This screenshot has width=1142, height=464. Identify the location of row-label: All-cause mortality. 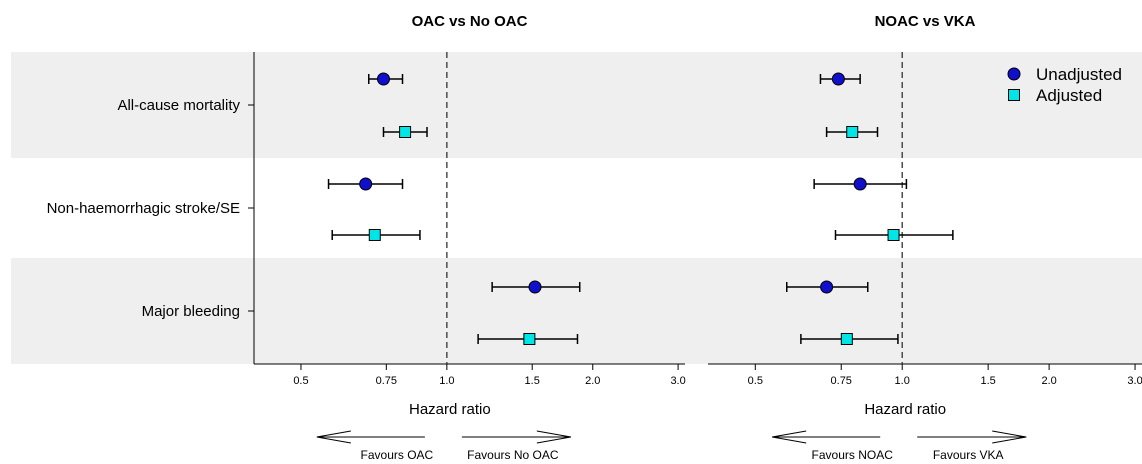
(178, 105).